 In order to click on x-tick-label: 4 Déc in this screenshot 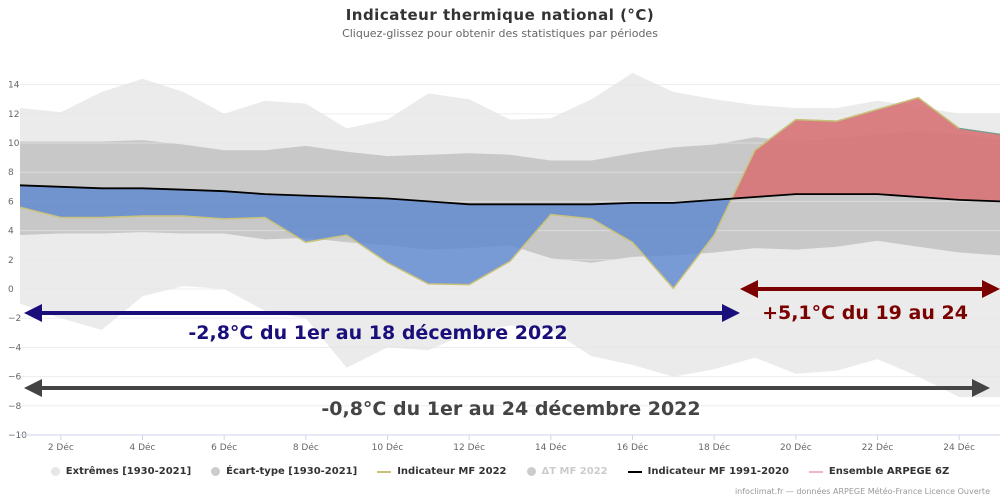, I will do `click(142, 447)`.